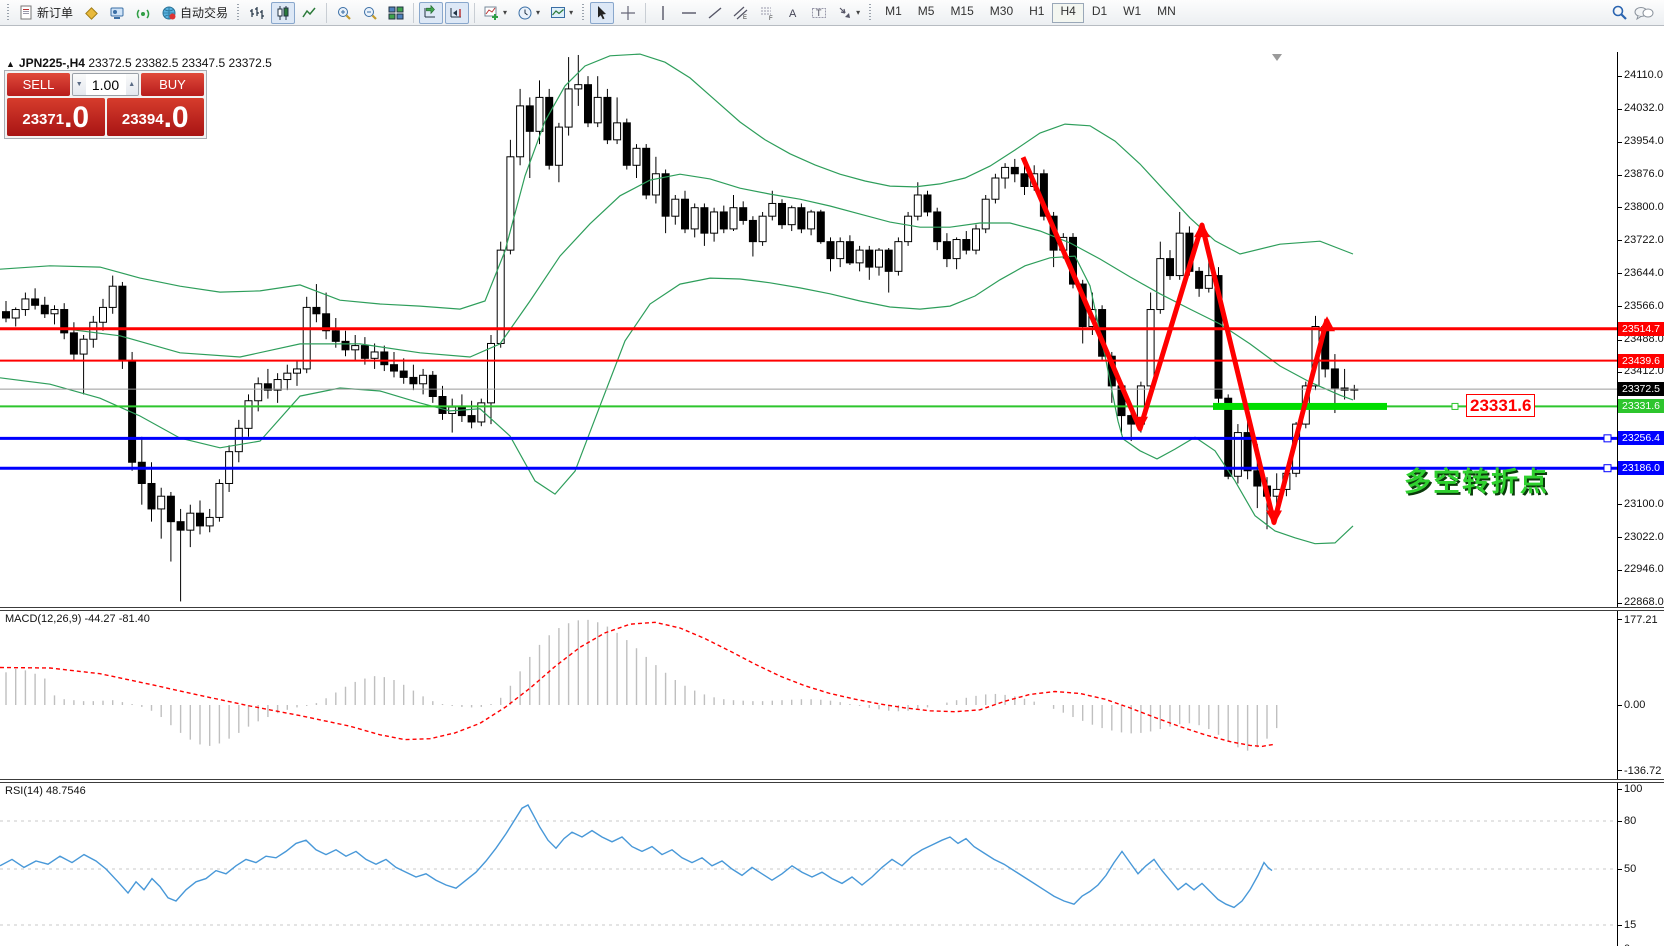 The height and width of the screenshot is (946, 1664). I want to click on candlestick-chart-button, so click(283, 12).